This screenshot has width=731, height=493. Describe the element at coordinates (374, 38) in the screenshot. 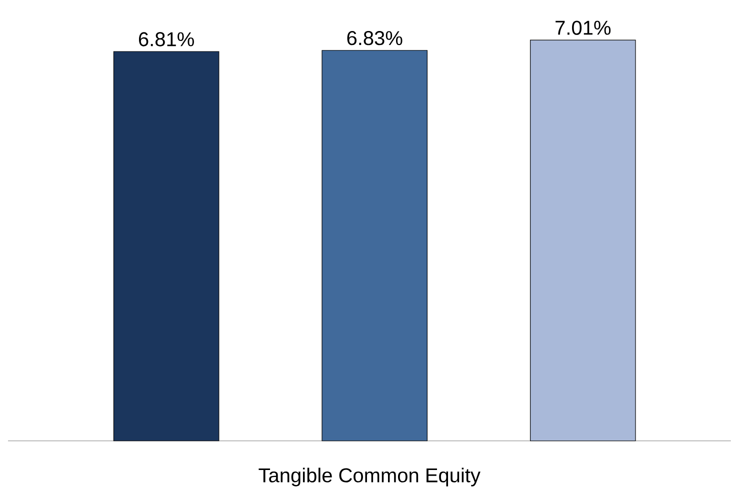

I see `data-label: 6.83%` at that location.